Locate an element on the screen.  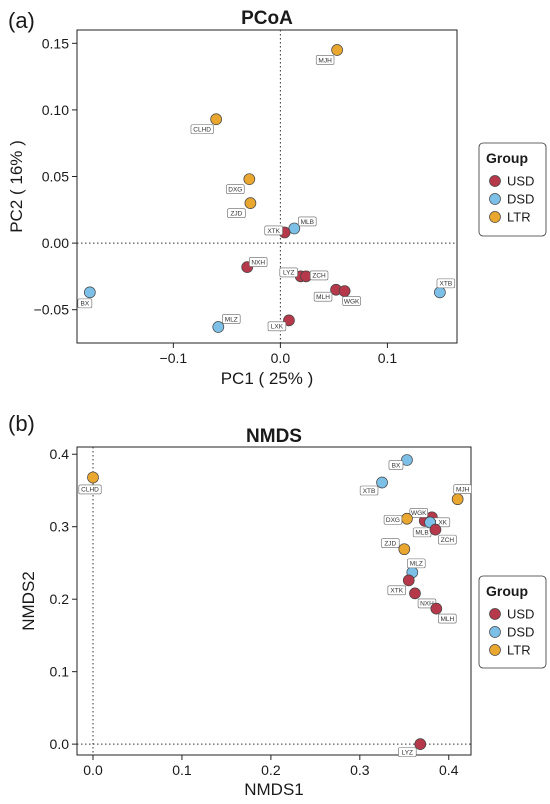
x-tick-label: 0.4 is located at coordinates (449, 770).